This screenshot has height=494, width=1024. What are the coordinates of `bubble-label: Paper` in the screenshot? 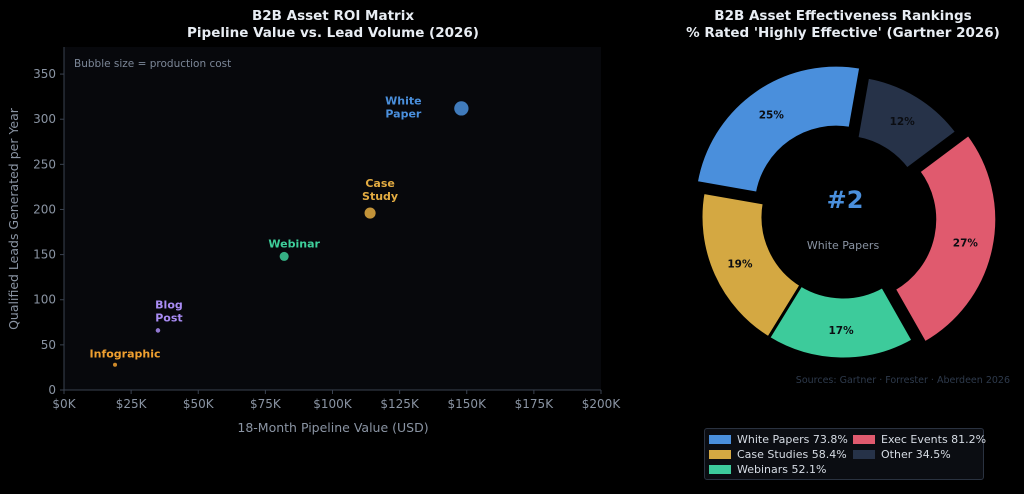 It's located at (403, 113).